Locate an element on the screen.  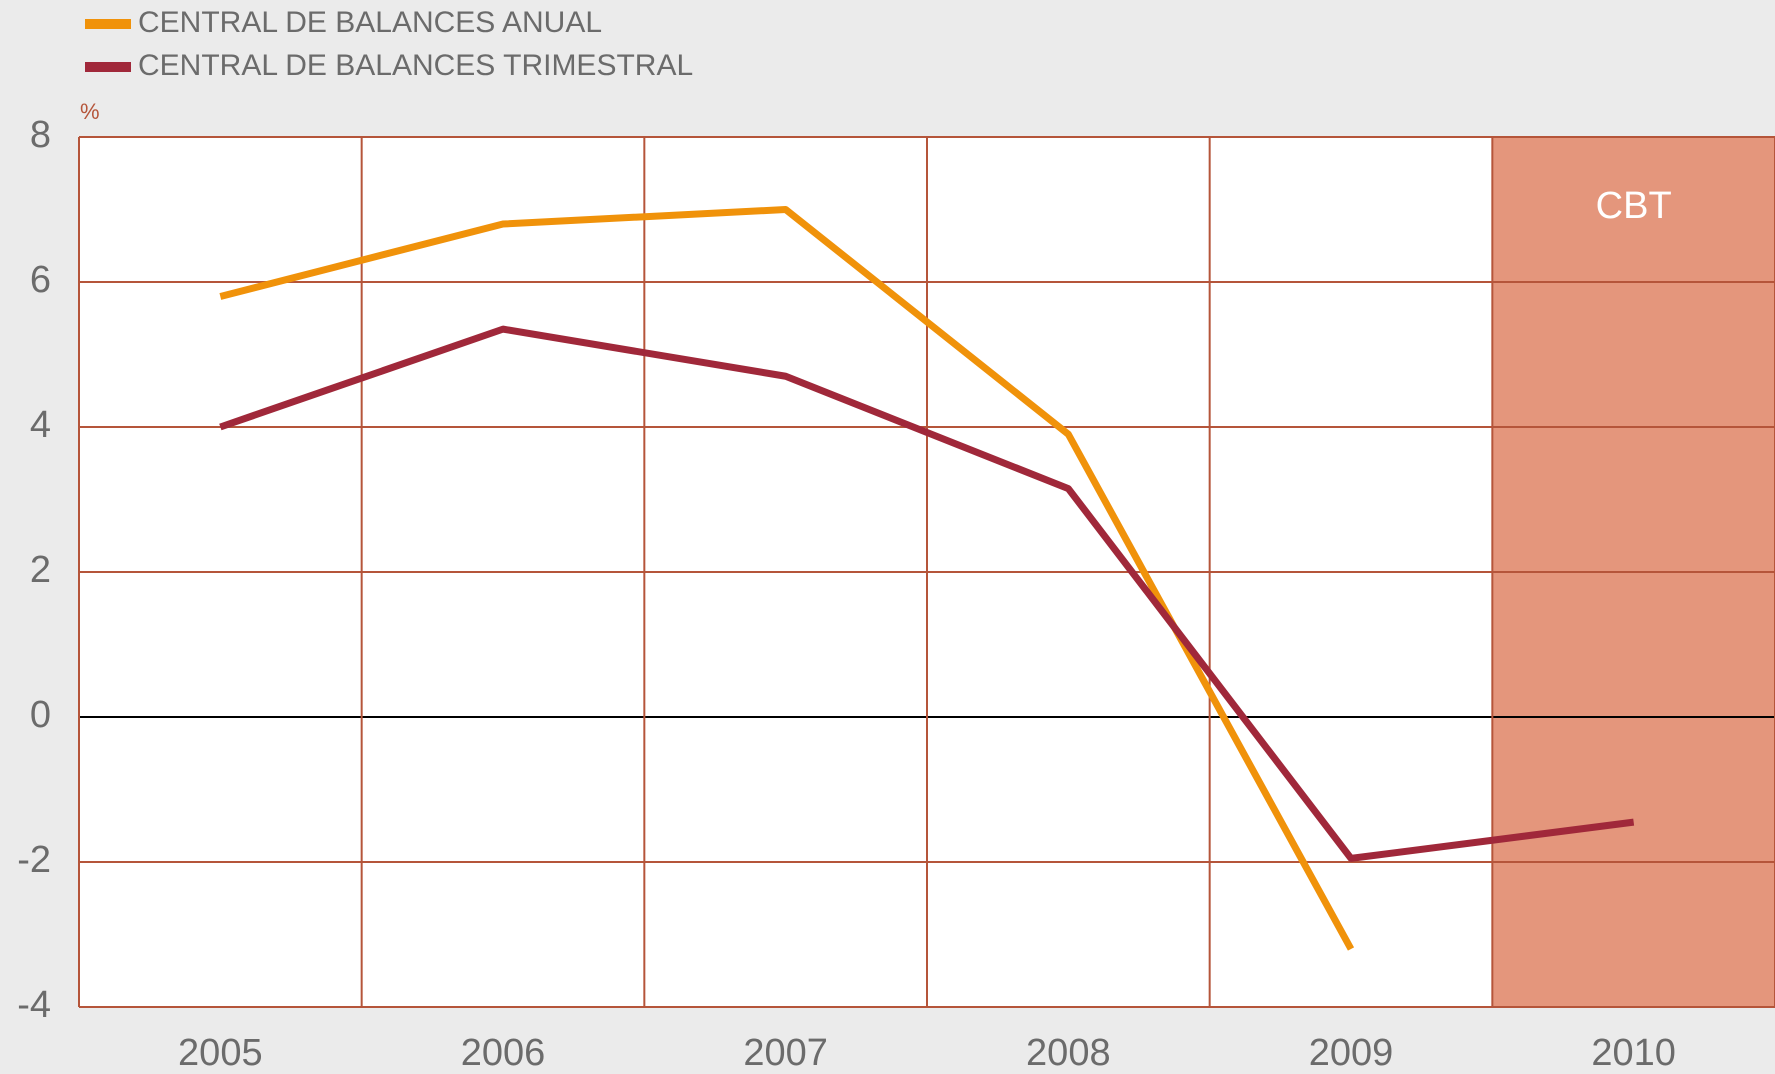
x-tick-label: 2005 is located at coordinates (220, 1053).